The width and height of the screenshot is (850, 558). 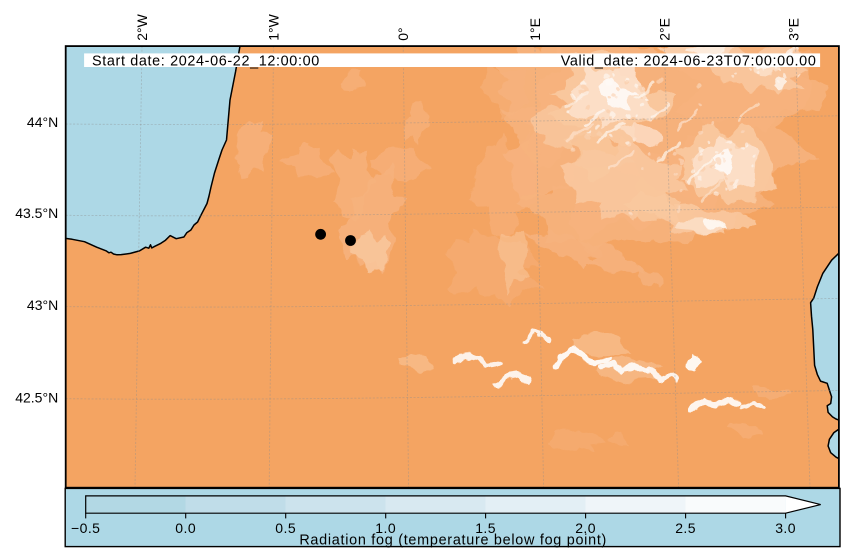 I want to click on svg-text: 2°W, so click(x=142, y=26).